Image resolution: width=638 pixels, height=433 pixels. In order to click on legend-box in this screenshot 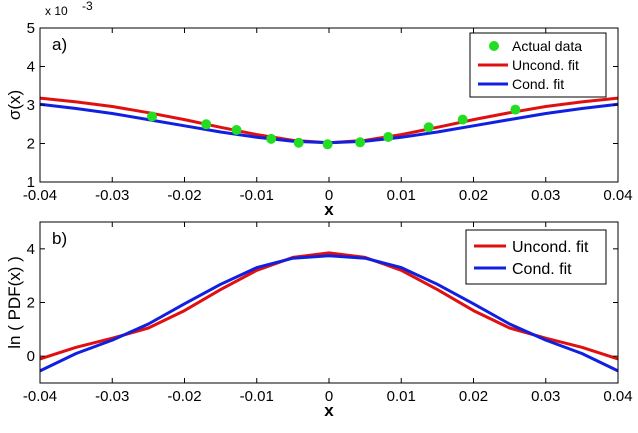, I will do `click(536, 257)`.